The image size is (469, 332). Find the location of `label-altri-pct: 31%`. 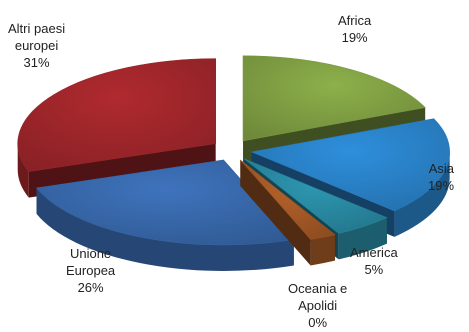

label-altri-pct: 31% is located at coordinates (36, 62).